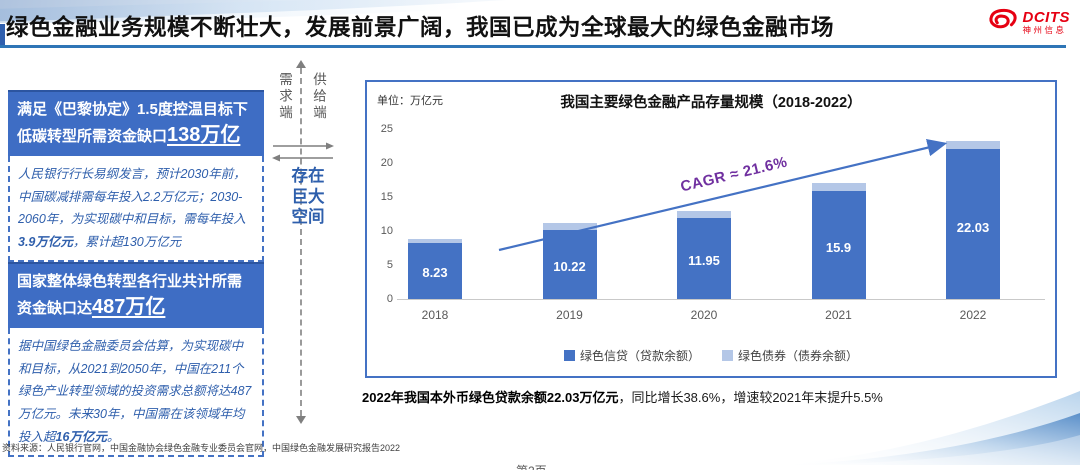  Describe the element at coordinates (925, 428) in the screenshot. I see `corner-swoosh-decoration` at that location.